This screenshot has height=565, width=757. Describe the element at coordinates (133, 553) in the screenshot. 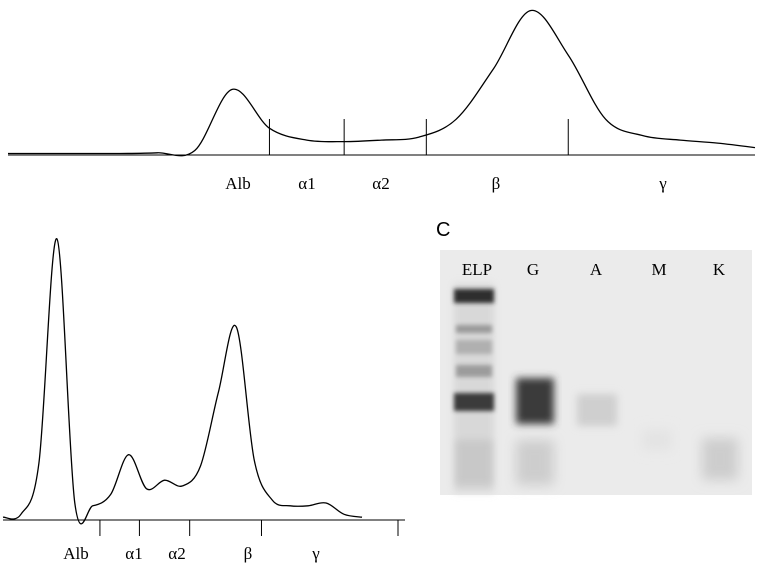

I see `bottom-label-alpha1: α1` at that location.